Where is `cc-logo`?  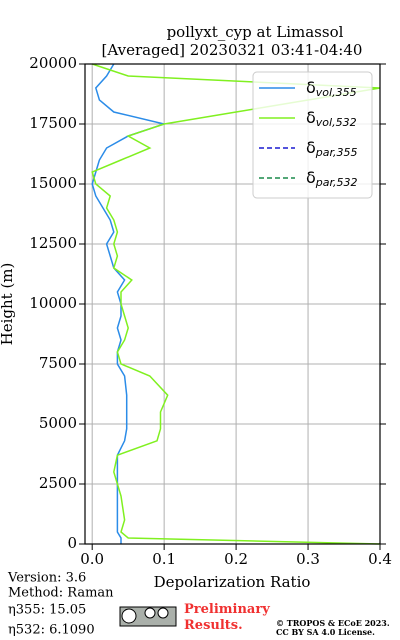 cc-logo is located at coordinates (148, 616).